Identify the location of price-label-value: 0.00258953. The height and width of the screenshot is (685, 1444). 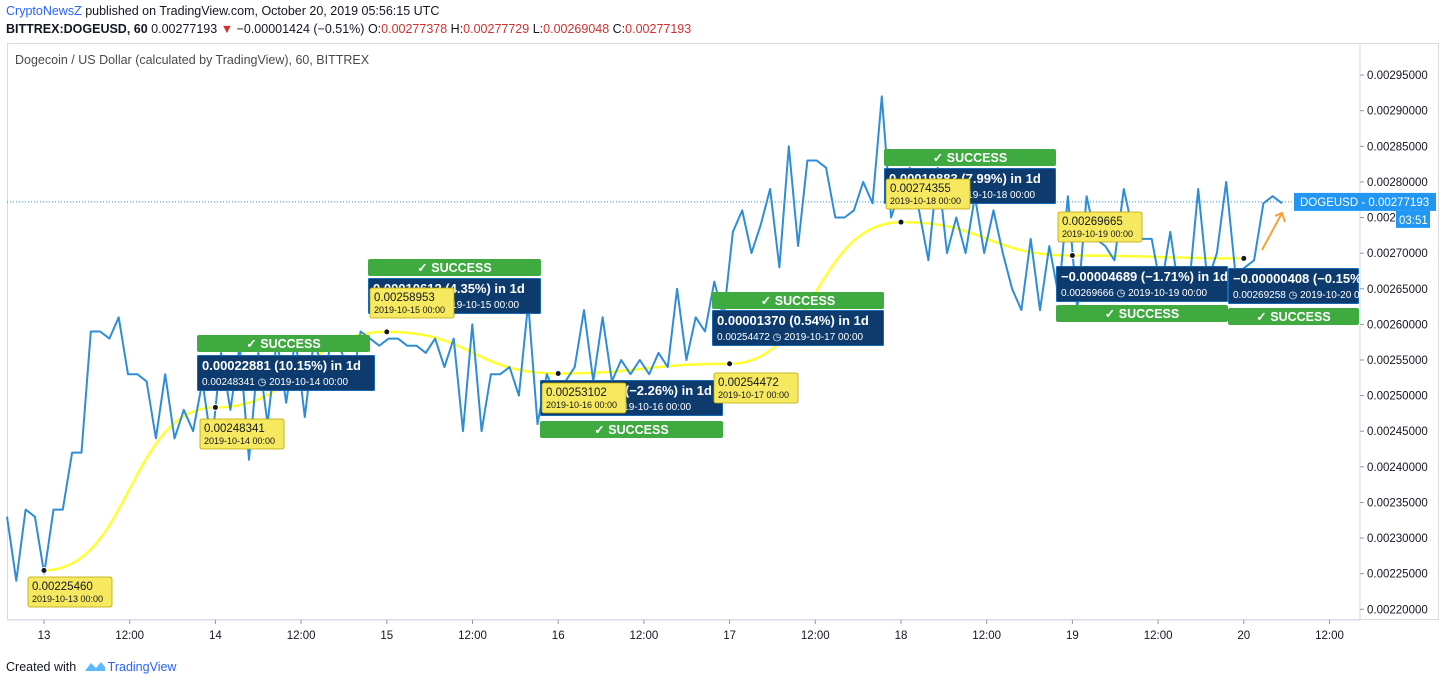
(404, 298).